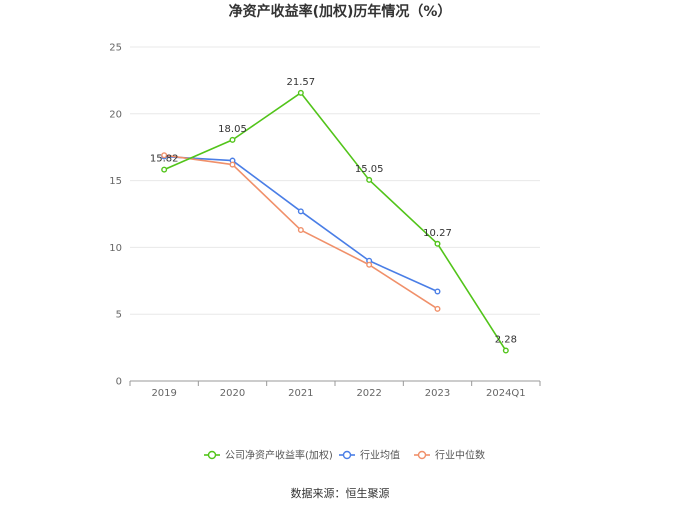 The image size is (680, 509). What do you see at coordinates (119, 382) in the screenshot?
I see `y-tick-label: 0` at bounding box center [119, 382].